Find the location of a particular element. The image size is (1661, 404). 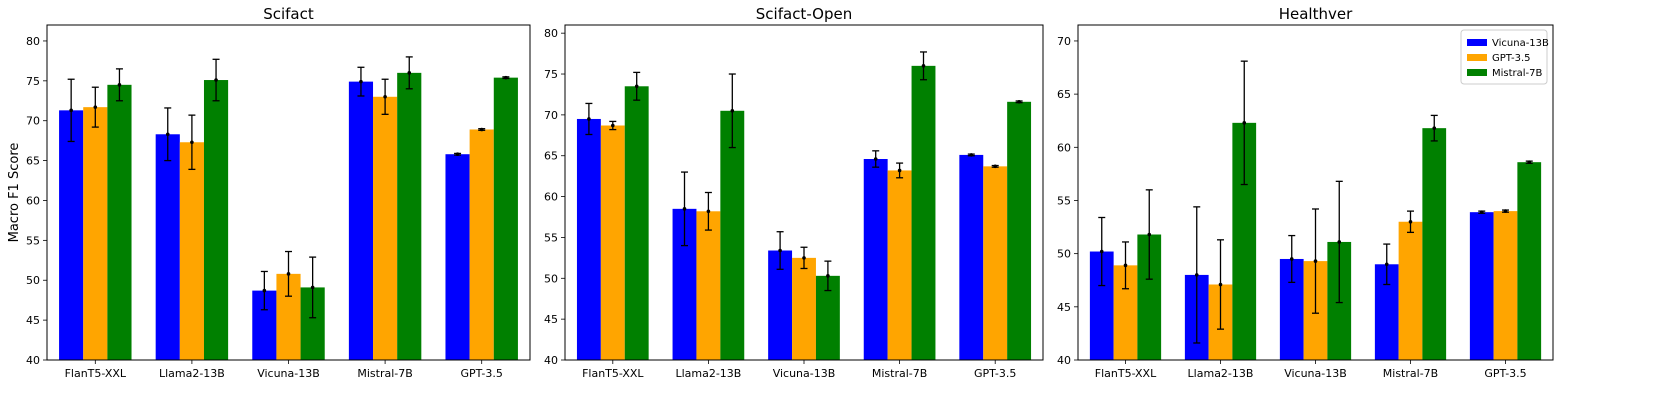

legend-label-vicuna-13b: Vicuna-13B is located at coordinates (1520, 43).